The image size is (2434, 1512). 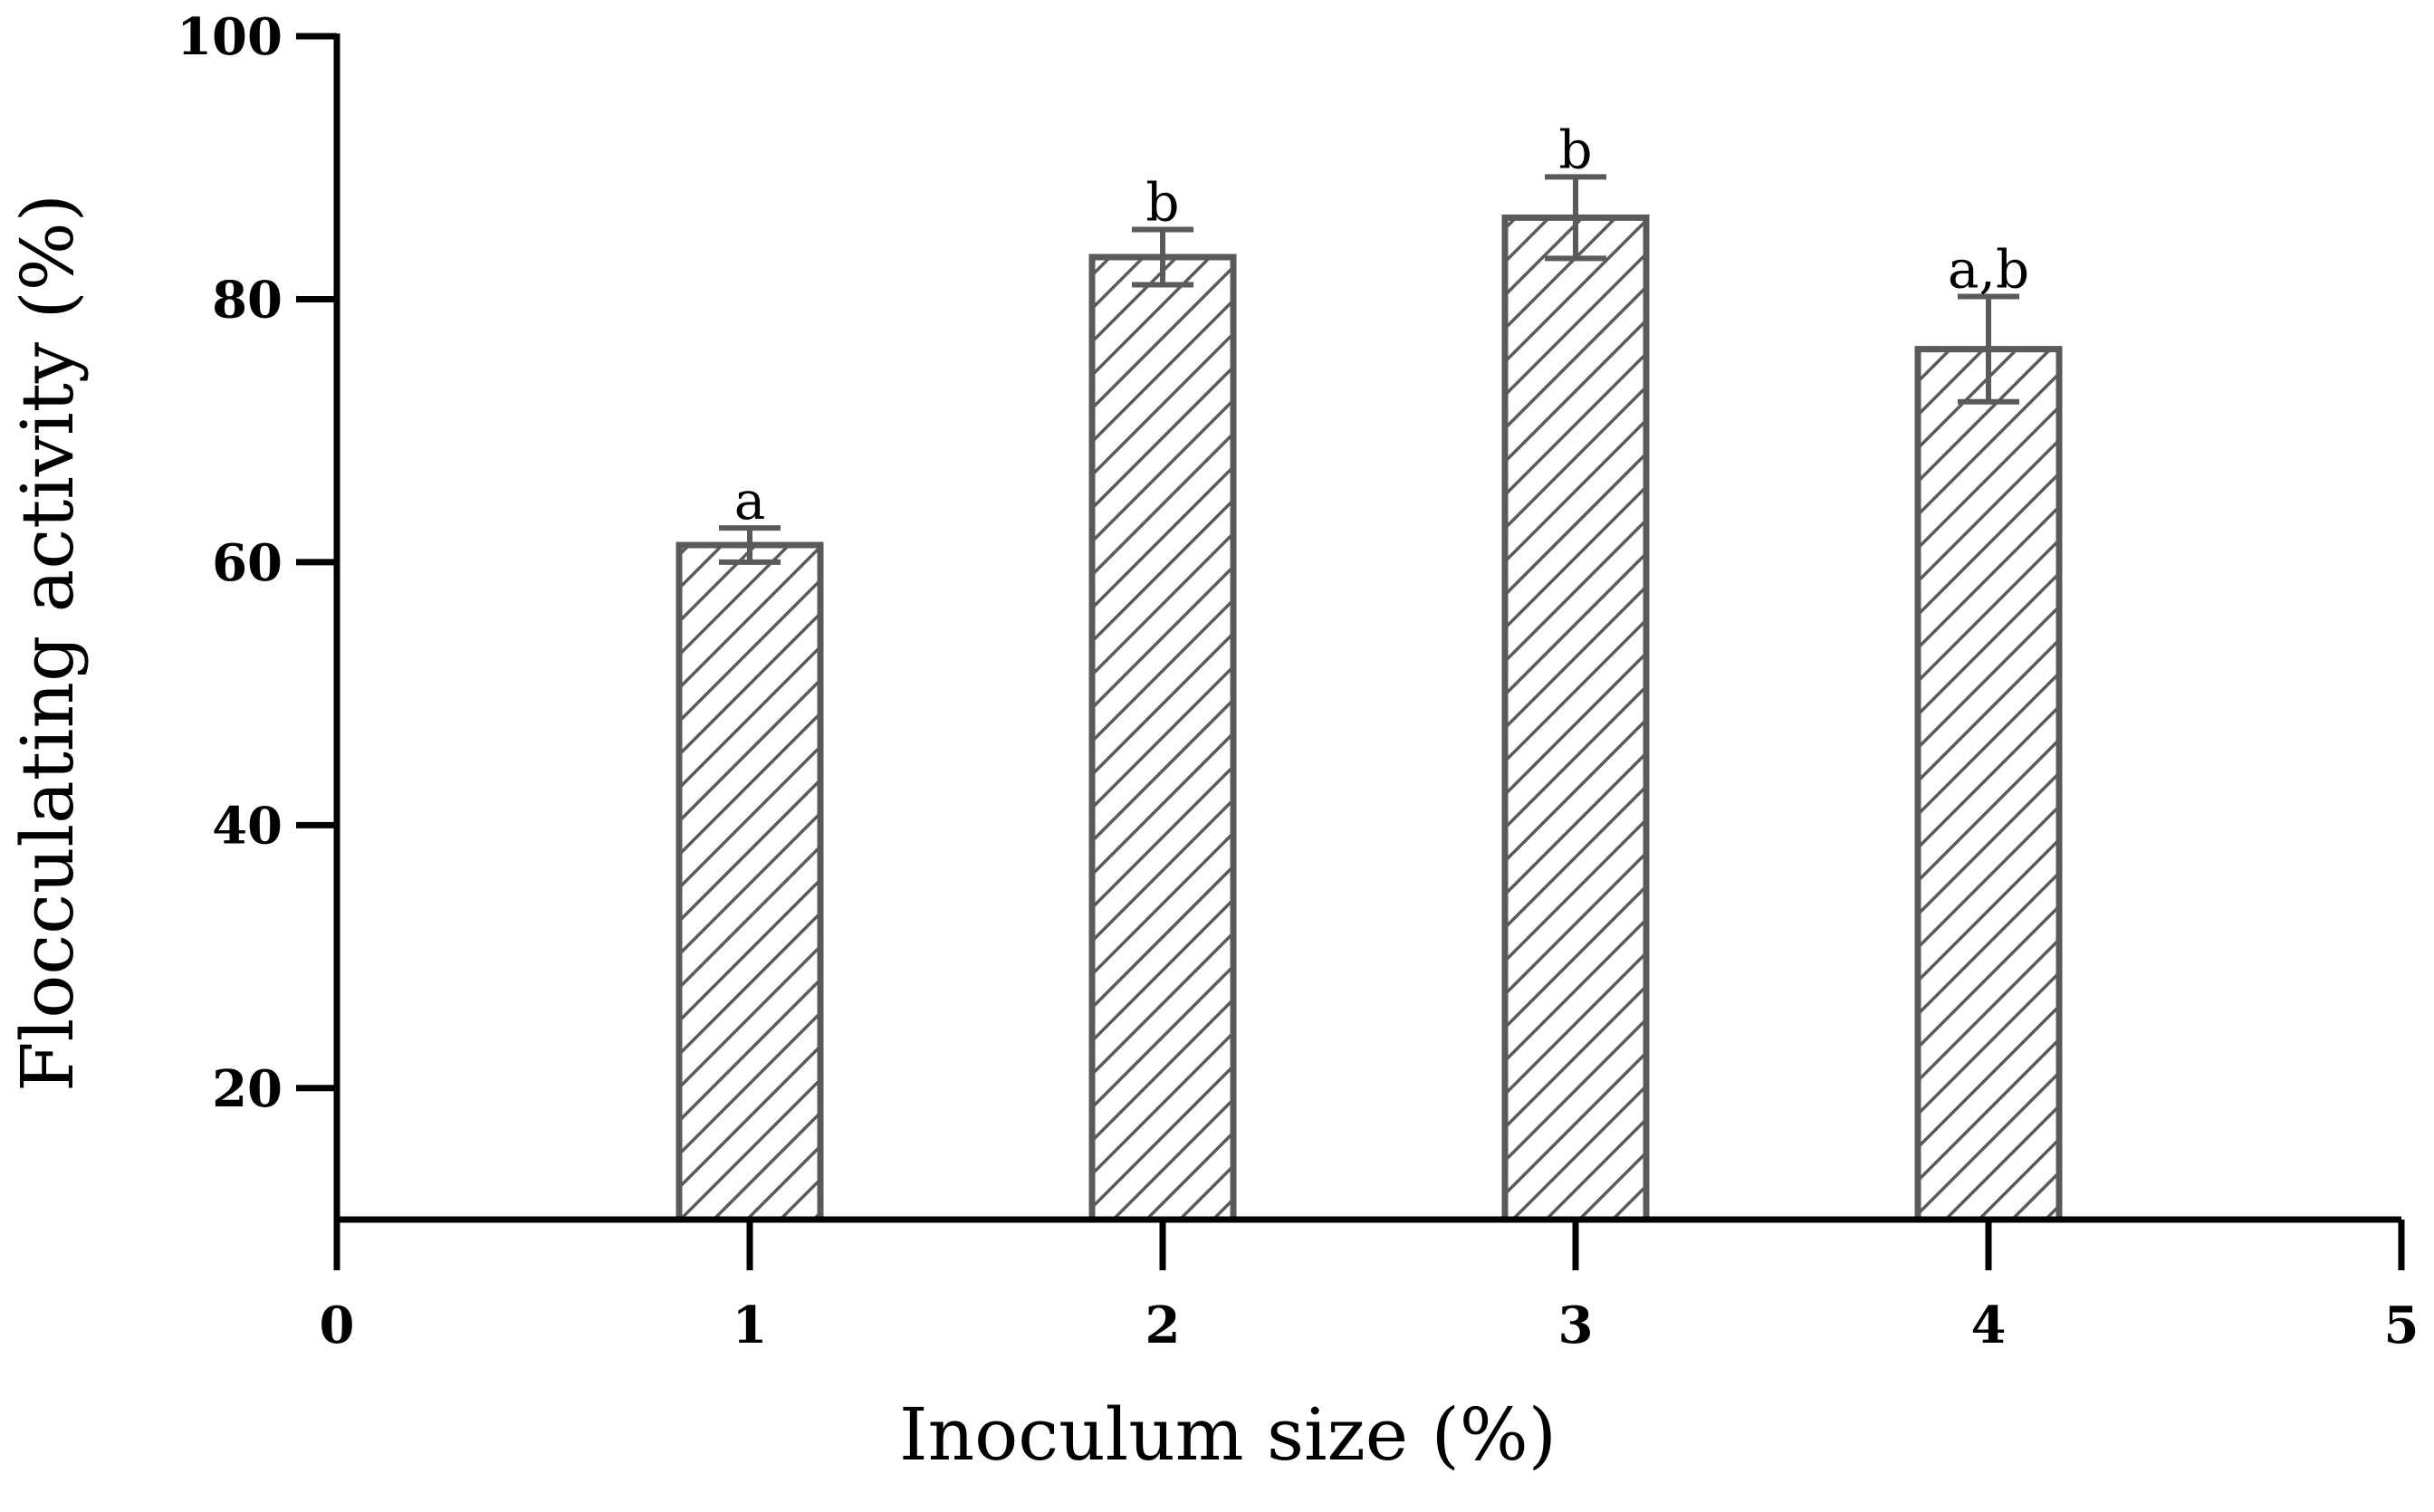 I want to click on y-tick-label-80: 80, so click(x=247, y=300).